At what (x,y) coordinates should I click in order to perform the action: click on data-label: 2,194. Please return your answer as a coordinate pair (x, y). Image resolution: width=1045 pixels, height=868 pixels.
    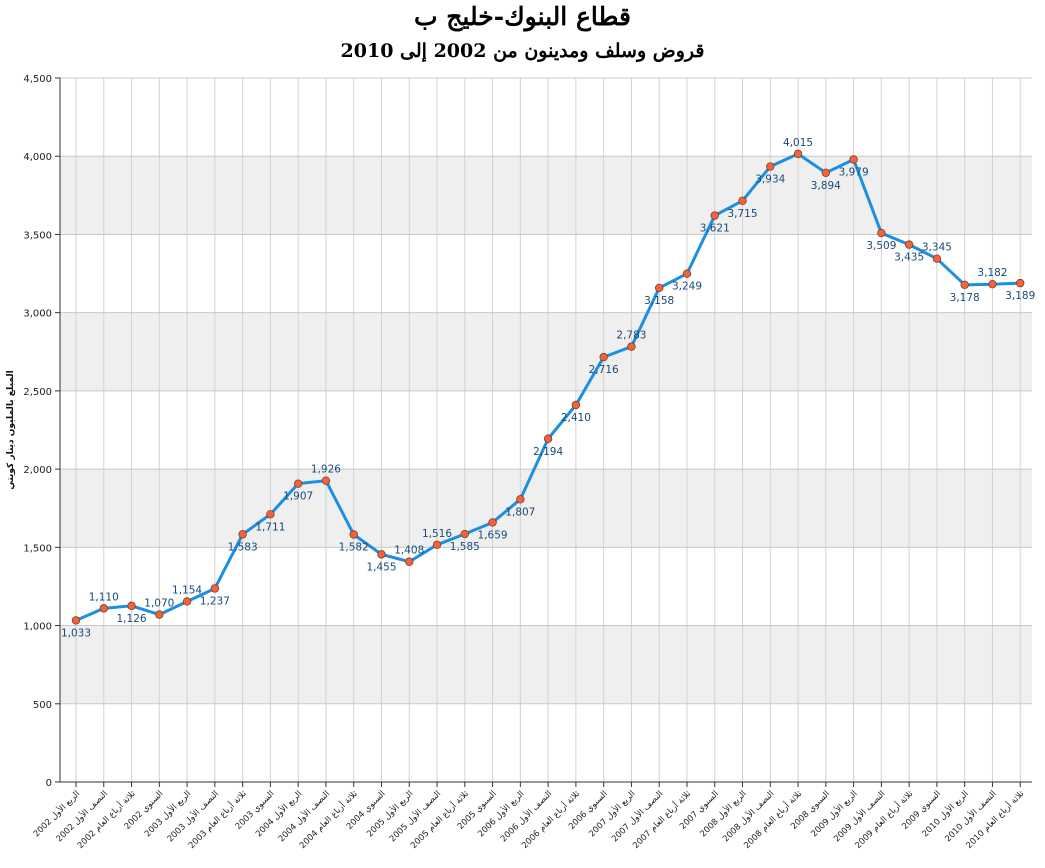
    Looking at the image, I should click on (548, 452).